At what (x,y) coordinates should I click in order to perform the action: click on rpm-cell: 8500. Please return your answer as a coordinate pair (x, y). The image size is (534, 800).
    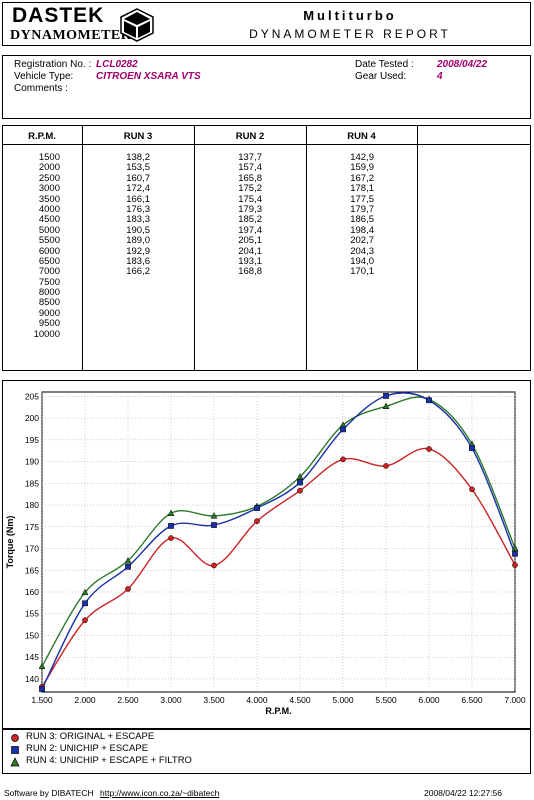
    Looking at the image, I should click on (49, 303).